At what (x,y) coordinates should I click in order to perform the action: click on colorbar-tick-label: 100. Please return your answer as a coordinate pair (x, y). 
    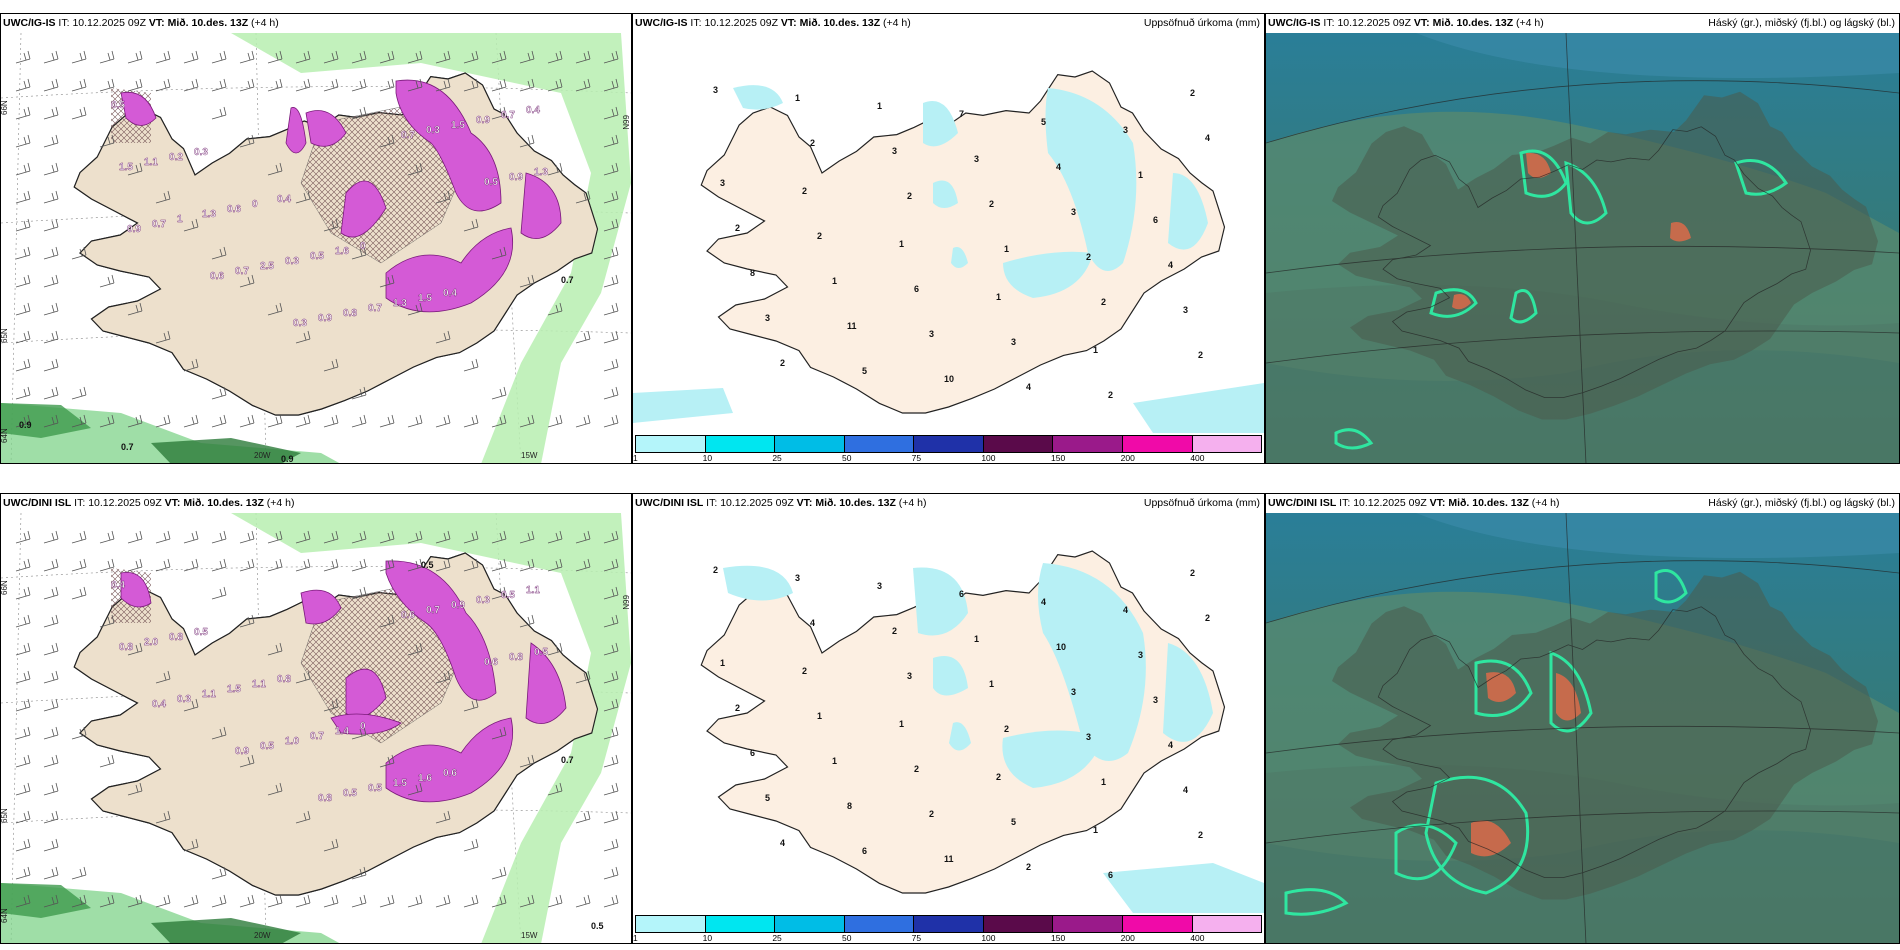
    Looking at the image, I should click on (988, 458).